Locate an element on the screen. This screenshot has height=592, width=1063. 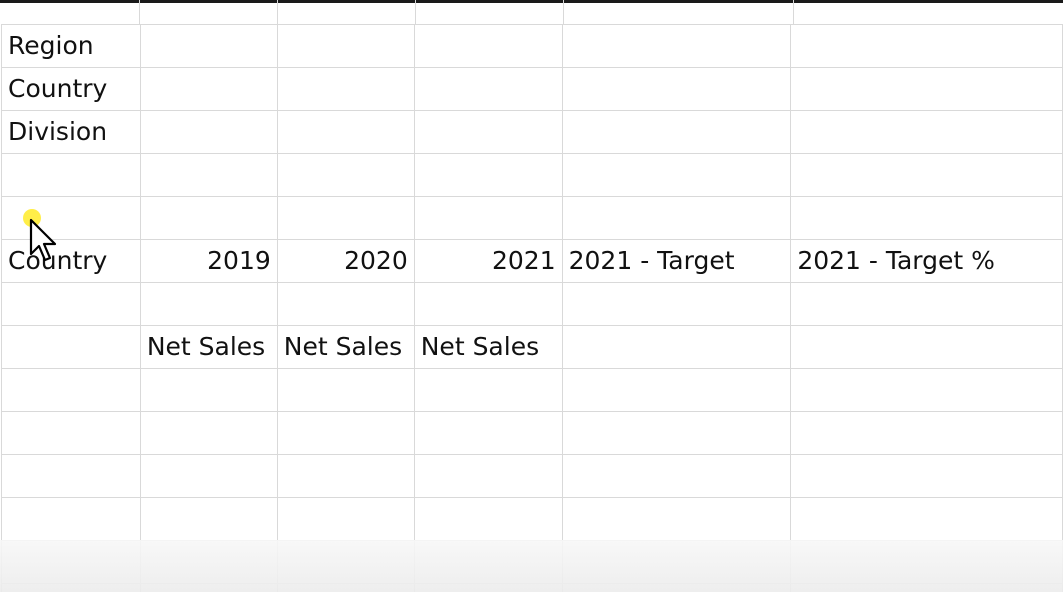
cell: 2021 - Target is located at coordinates (676, 261).